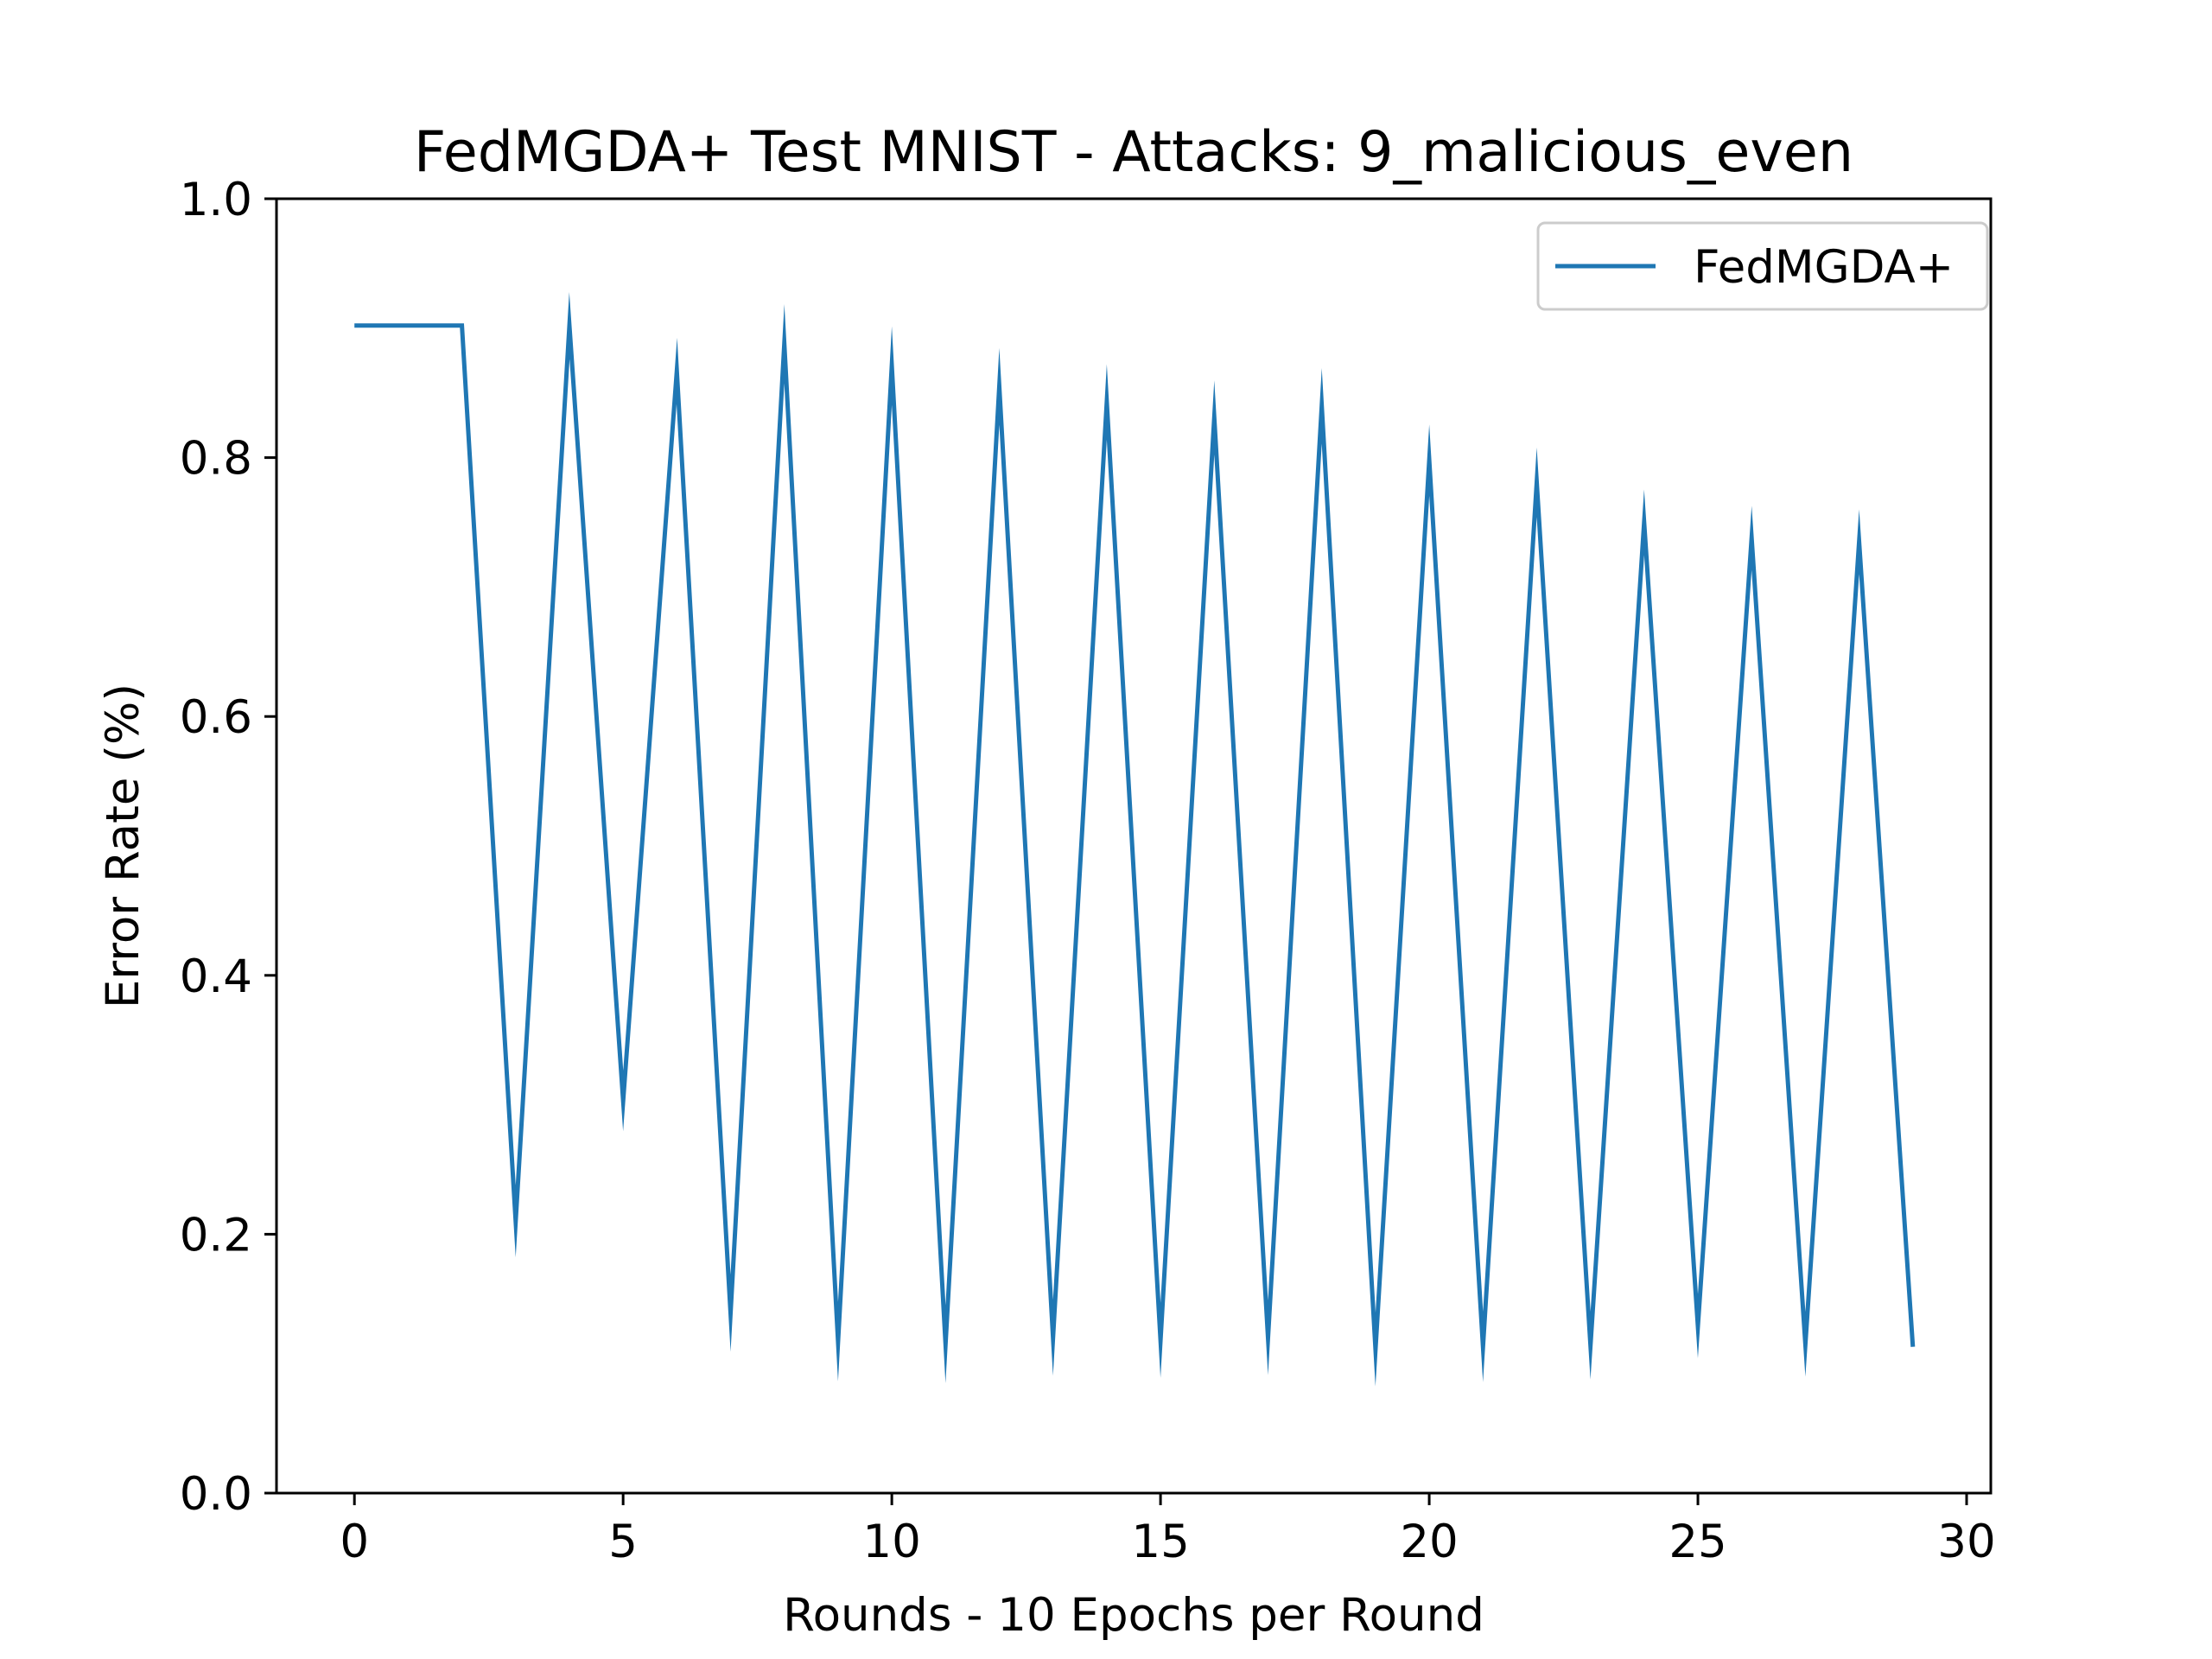  What do you see at coordinates (216, 717) in the screenshot?
I see `y-tick-label: 0.6` at bounding box center [216, 717].